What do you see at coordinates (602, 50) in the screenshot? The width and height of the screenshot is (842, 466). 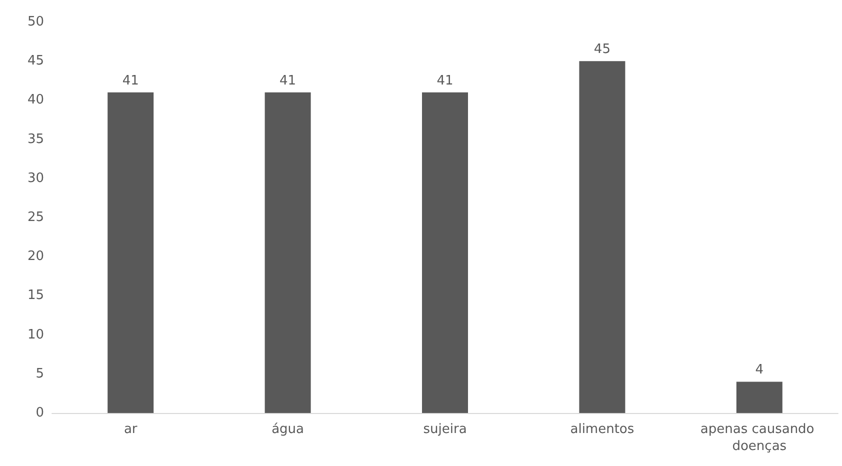 I see `data-label: 45` at bounding box center [602, 50].